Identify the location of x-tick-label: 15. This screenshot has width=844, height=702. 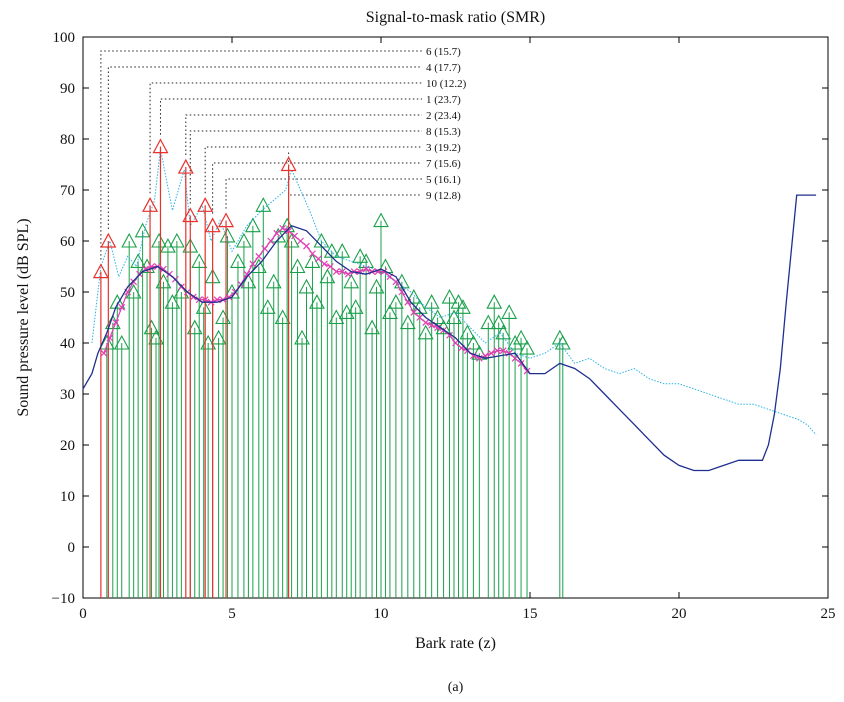
(530, 614).